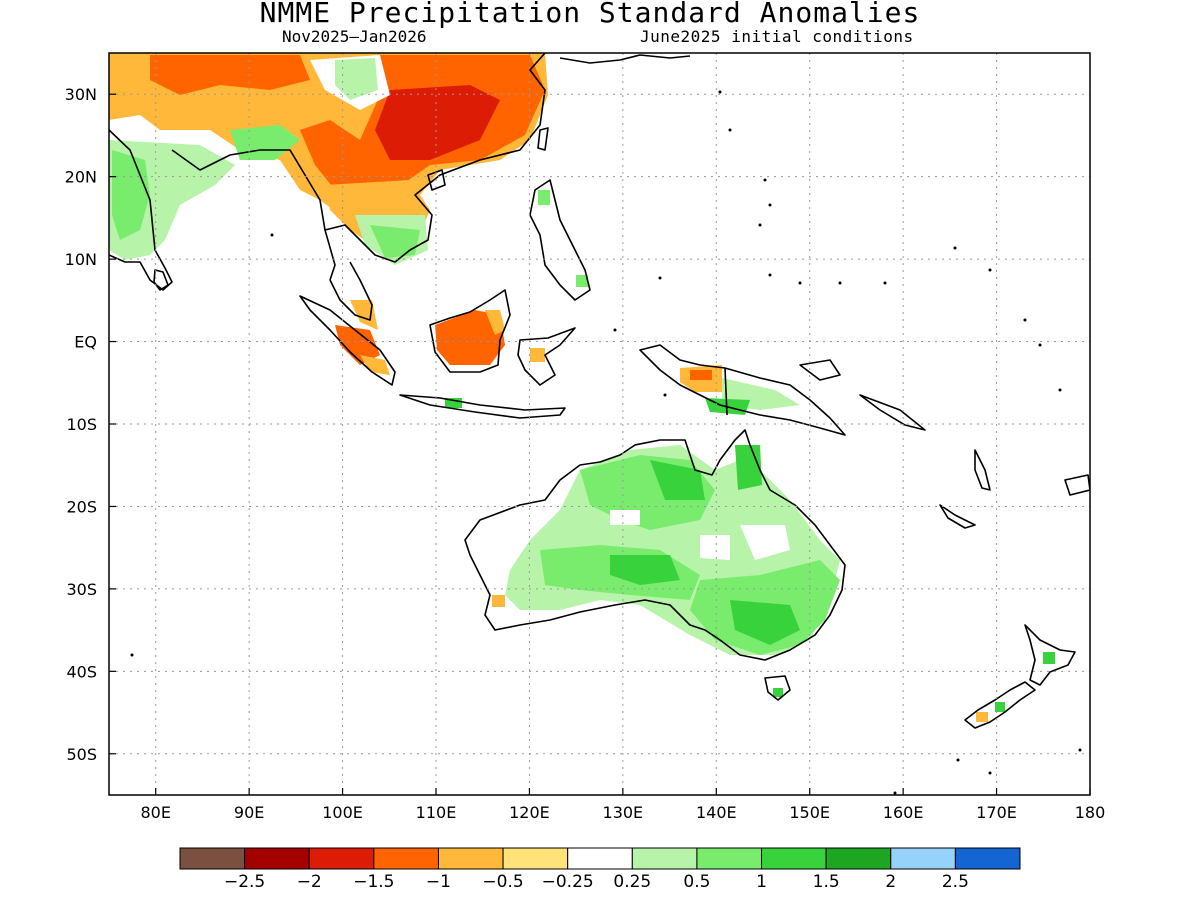 The height and width of the screenshot is (900, 1200). Describe the element at coordinates (820, 370) in the screenshot. I see `coastline-bismarck` at that location.